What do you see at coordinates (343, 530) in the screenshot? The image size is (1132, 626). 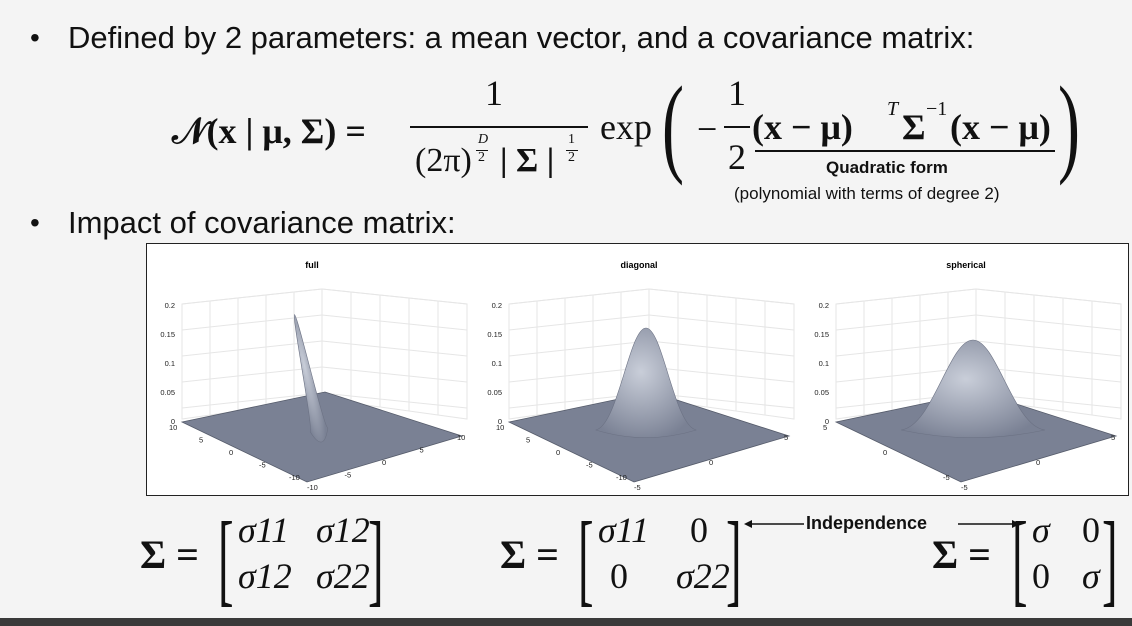 I see `entry-b: σ12` at bounding box center [343, 530].